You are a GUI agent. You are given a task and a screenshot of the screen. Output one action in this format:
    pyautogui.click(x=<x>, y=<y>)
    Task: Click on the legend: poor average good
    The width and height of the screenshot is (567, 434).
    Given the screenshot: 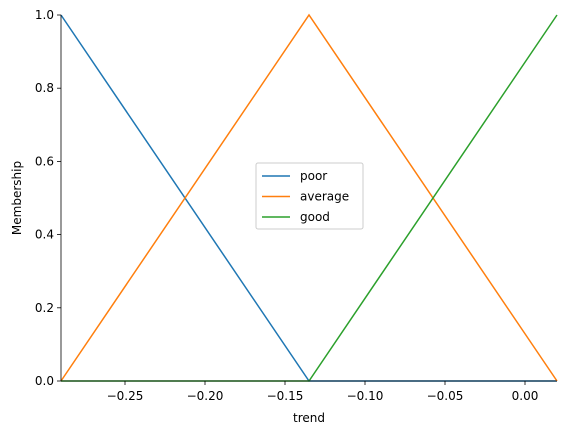 What is the action you would take?
    pyautogui.click(x=309, y=196)
    